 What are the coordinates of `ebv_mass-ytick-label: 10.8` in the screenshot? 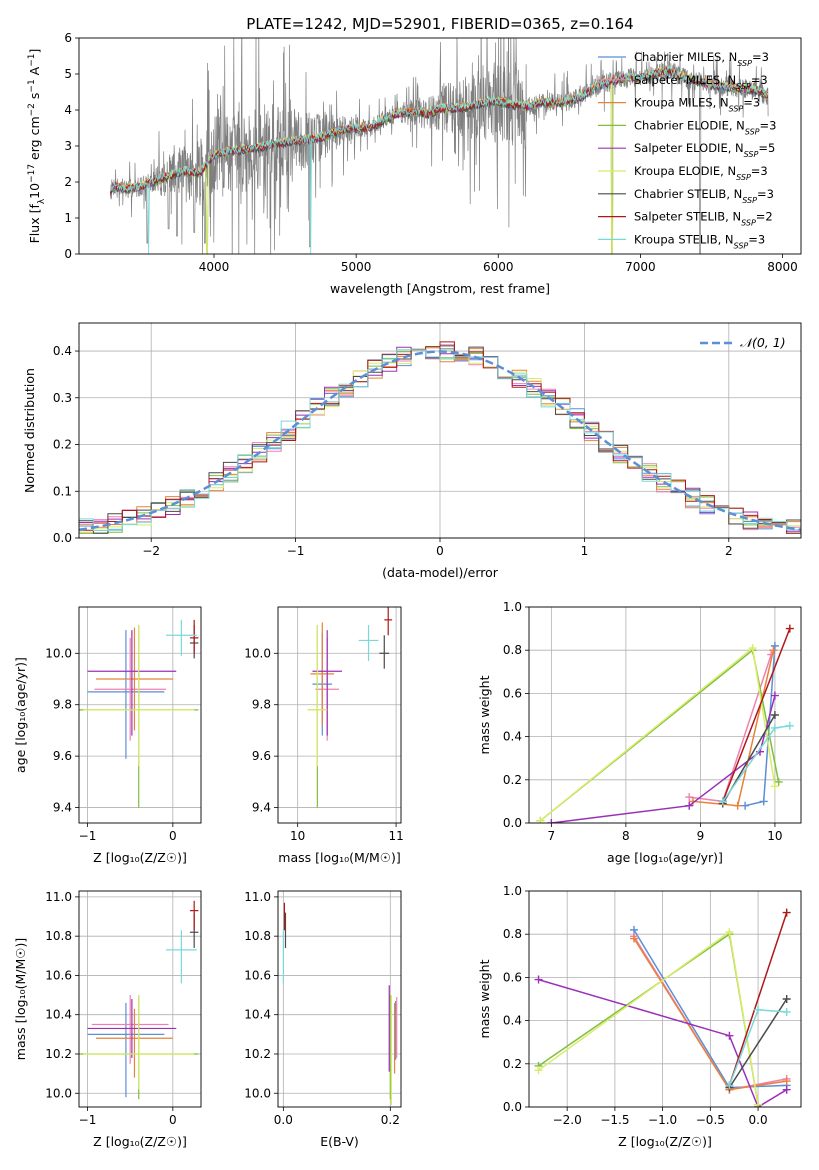 It's located at (257, 936).